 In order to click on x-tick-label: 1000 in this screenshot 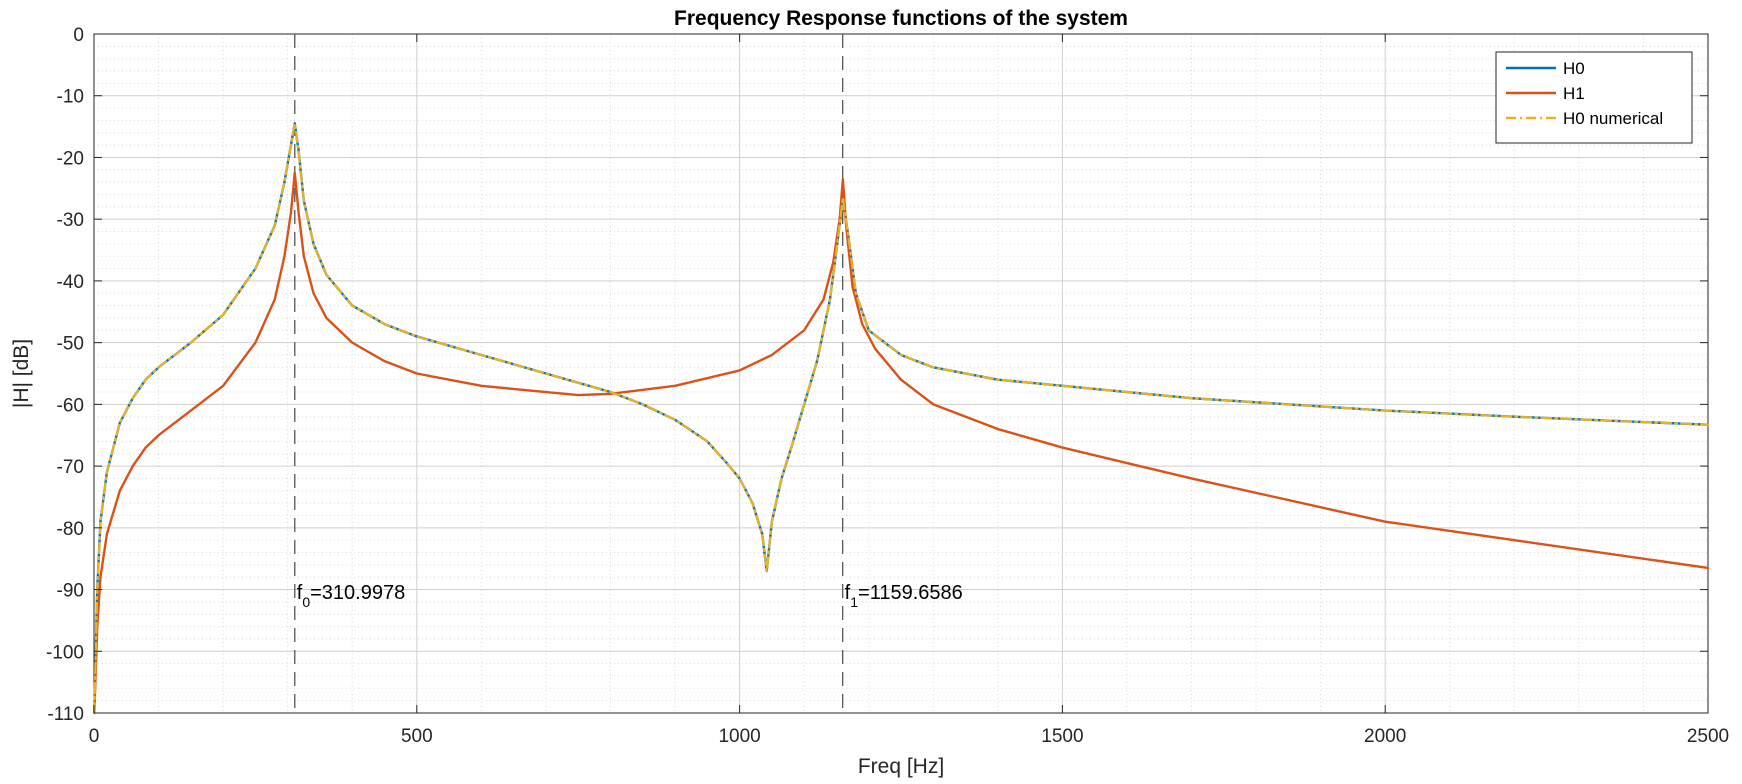, I will do `click(739, 736)`.